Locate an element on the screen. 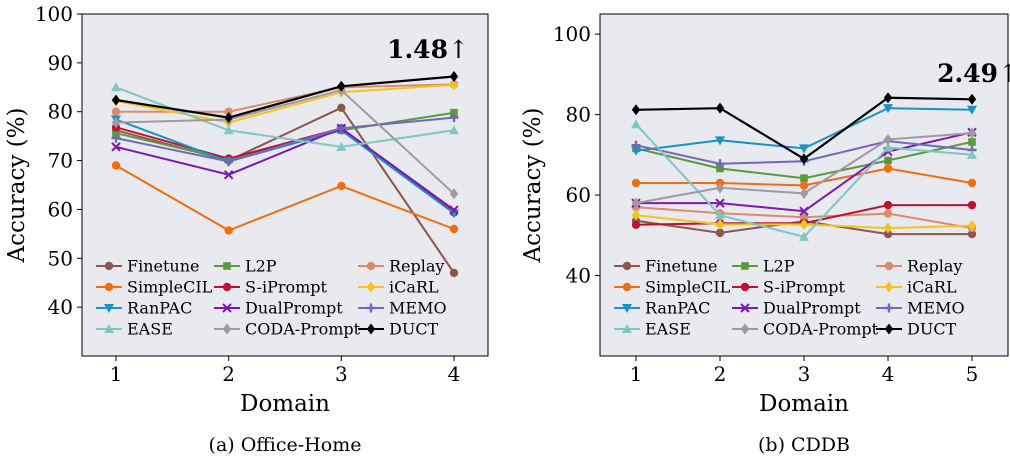 The image size is (1010, 462). y-tick-label: 50 is located at coordinates (60, 258).